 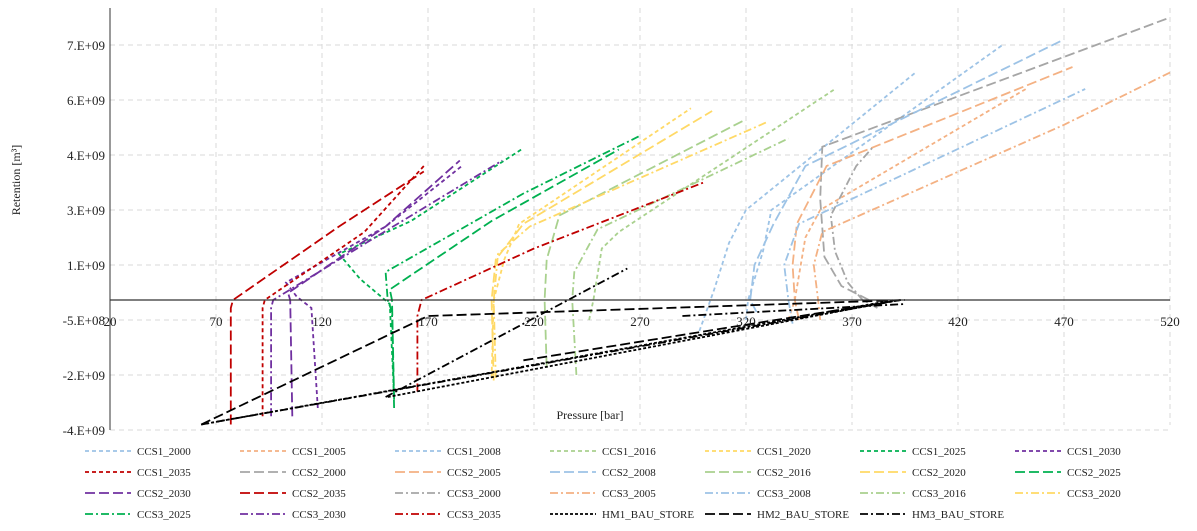 What do you see at coordinates (645, 243) in the screenshot?
I see `series-line-ccs2-2016` at bounding box center [645, 243].